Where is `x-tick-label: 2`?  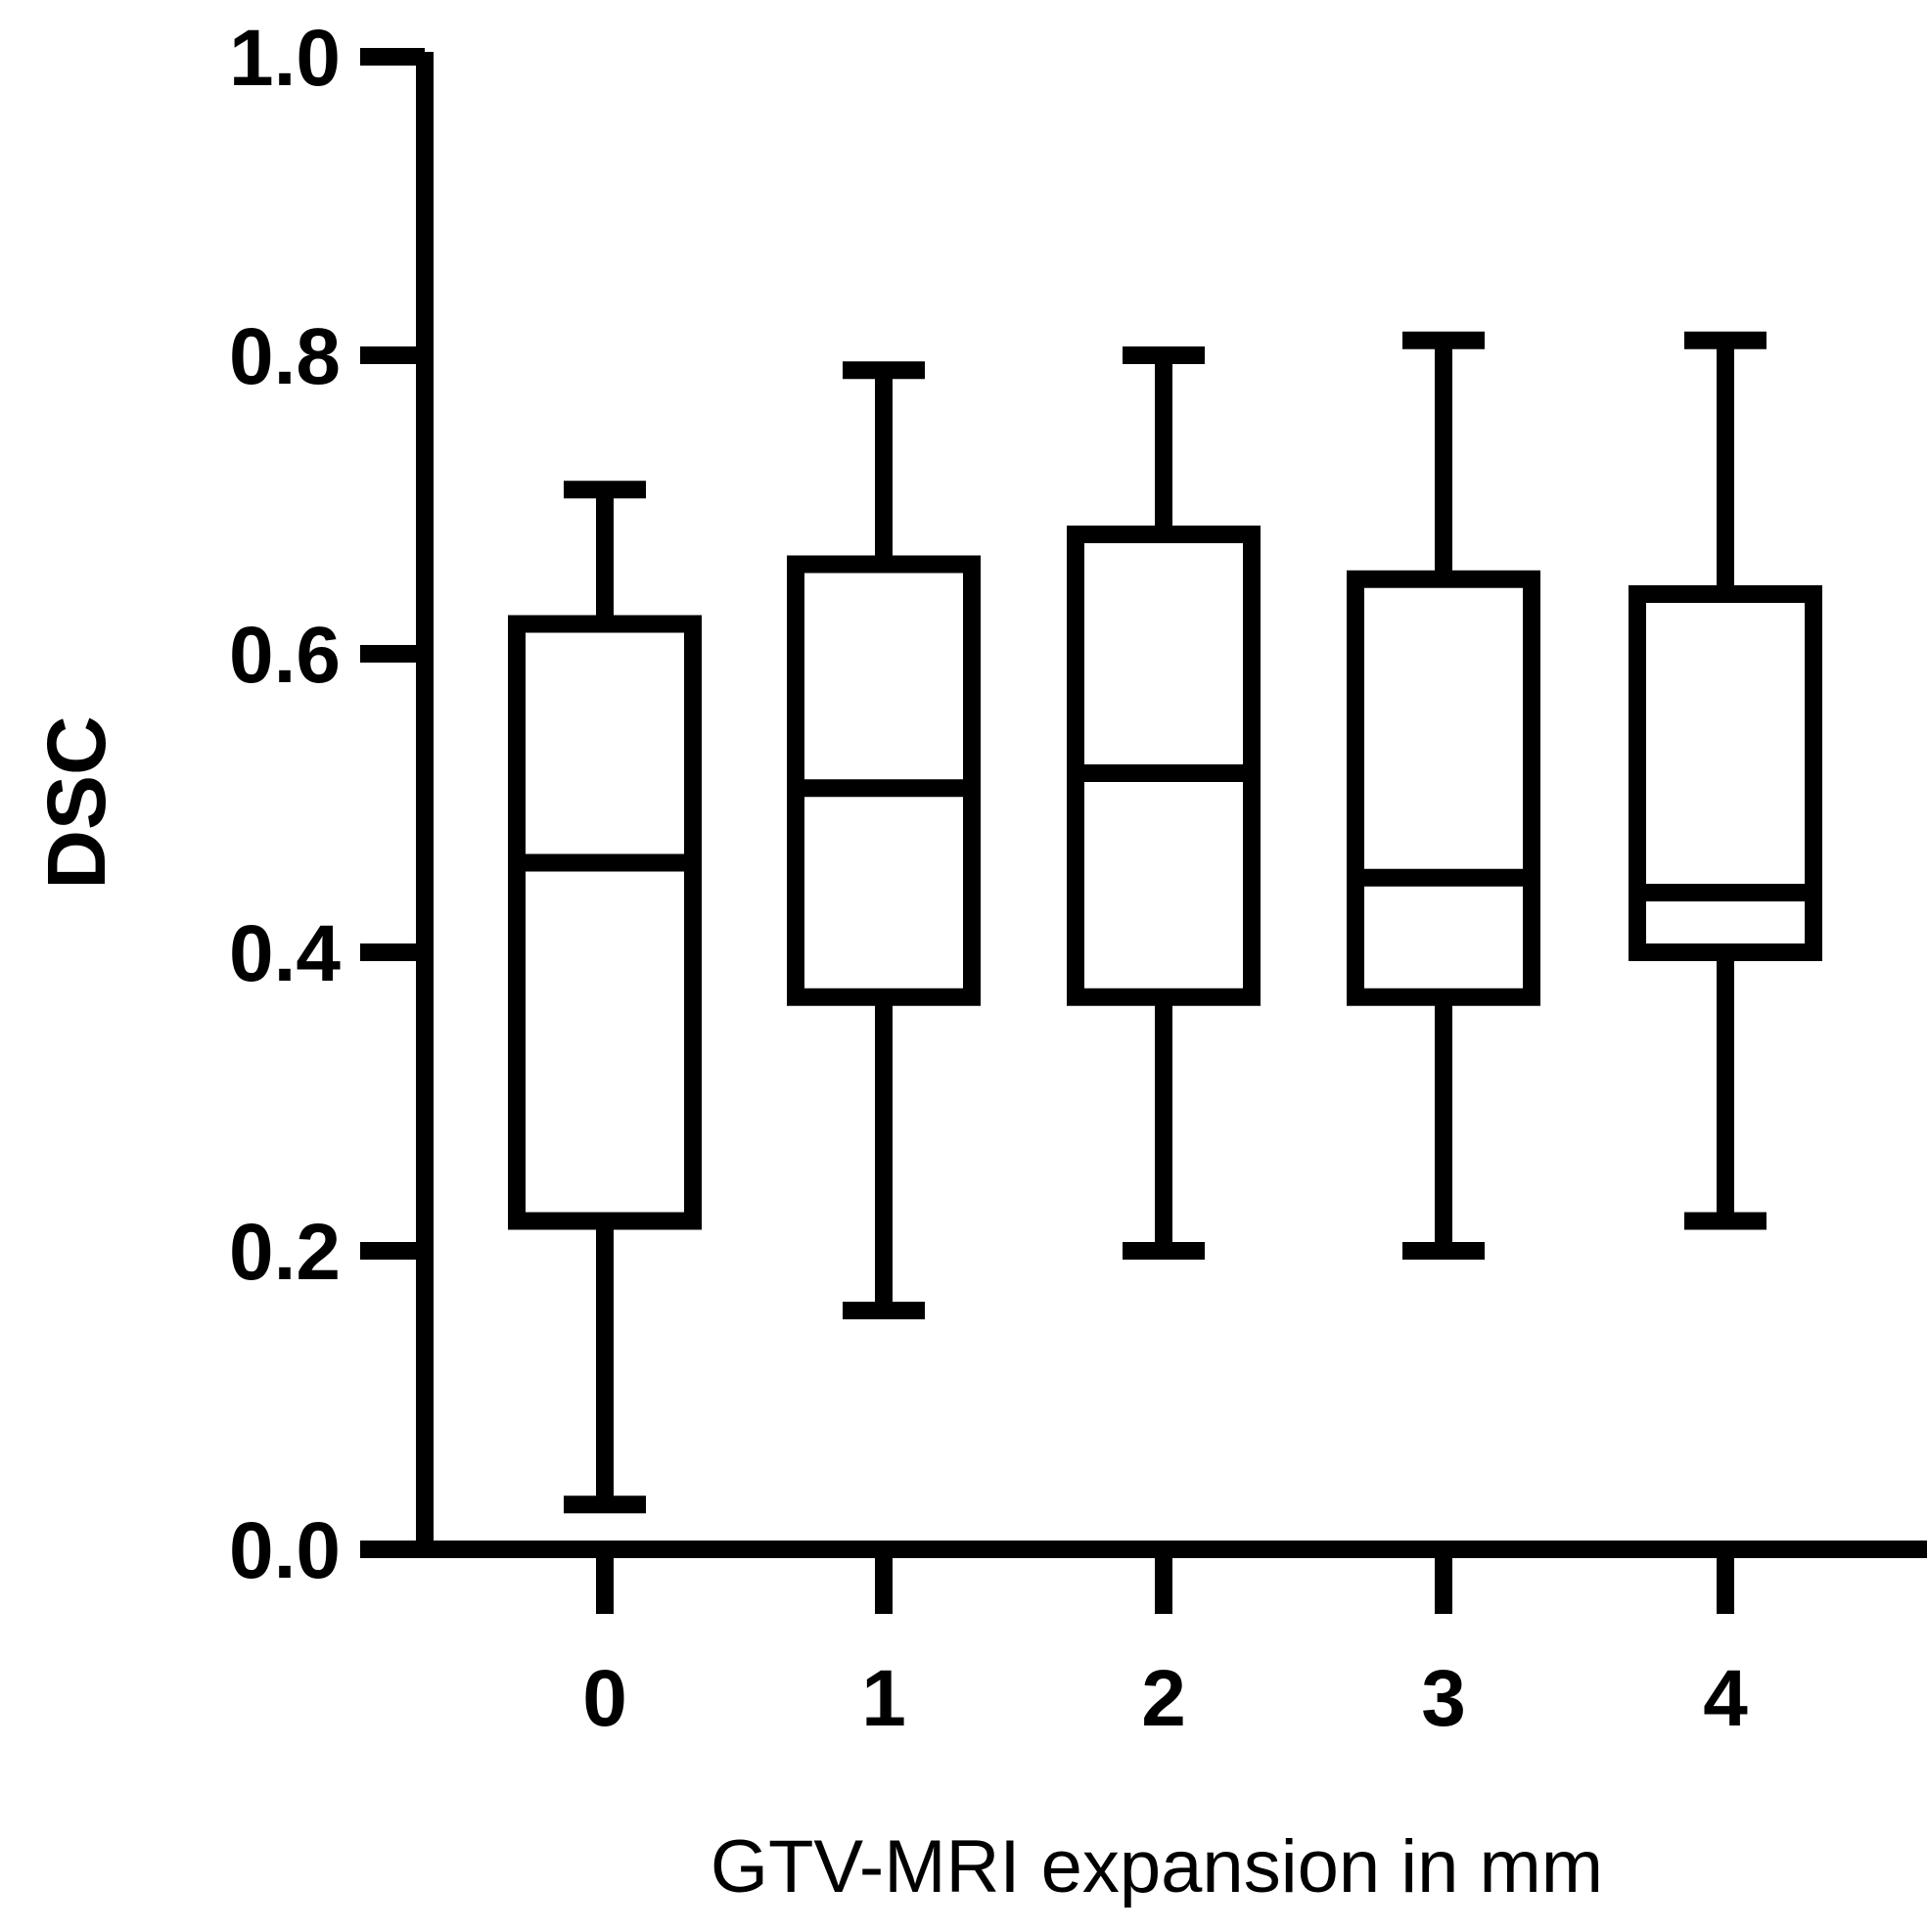
x-tick-label: 2 is located at coordinates (1163, 1699).